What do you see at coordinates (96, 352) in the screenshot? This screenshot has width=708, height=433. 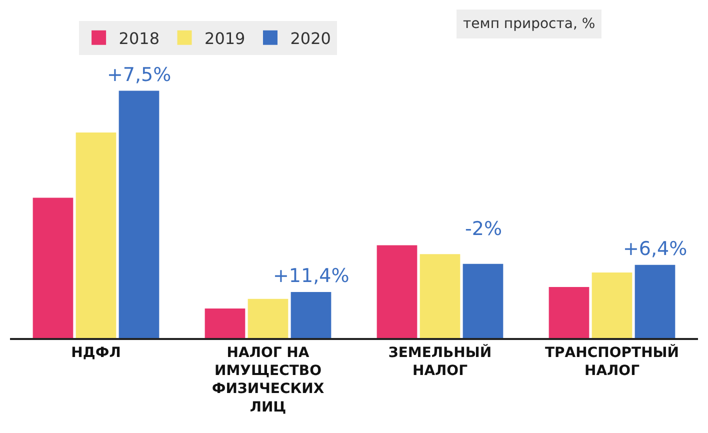 I see `x-tick-label: НДФЛ` at bounding box center [96, 352].